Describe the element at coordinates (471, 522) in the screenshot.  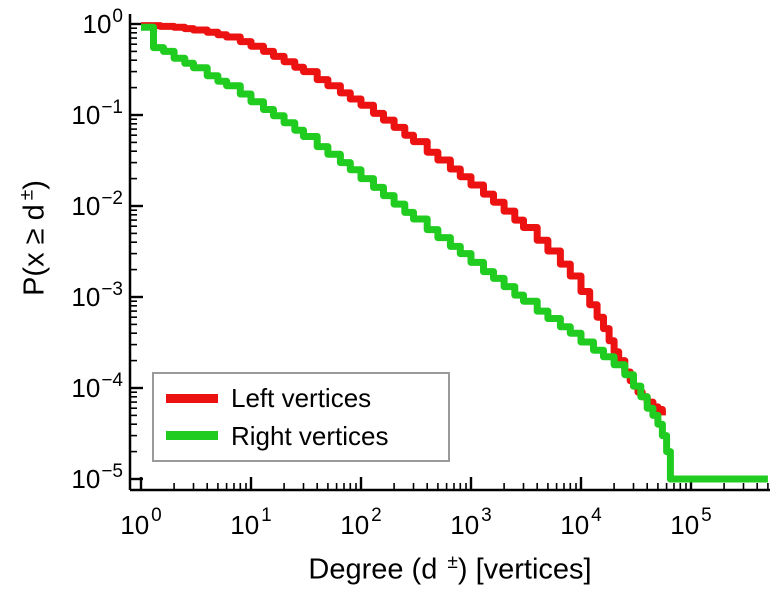
I see `x-tick-label: 10 3` at that location.